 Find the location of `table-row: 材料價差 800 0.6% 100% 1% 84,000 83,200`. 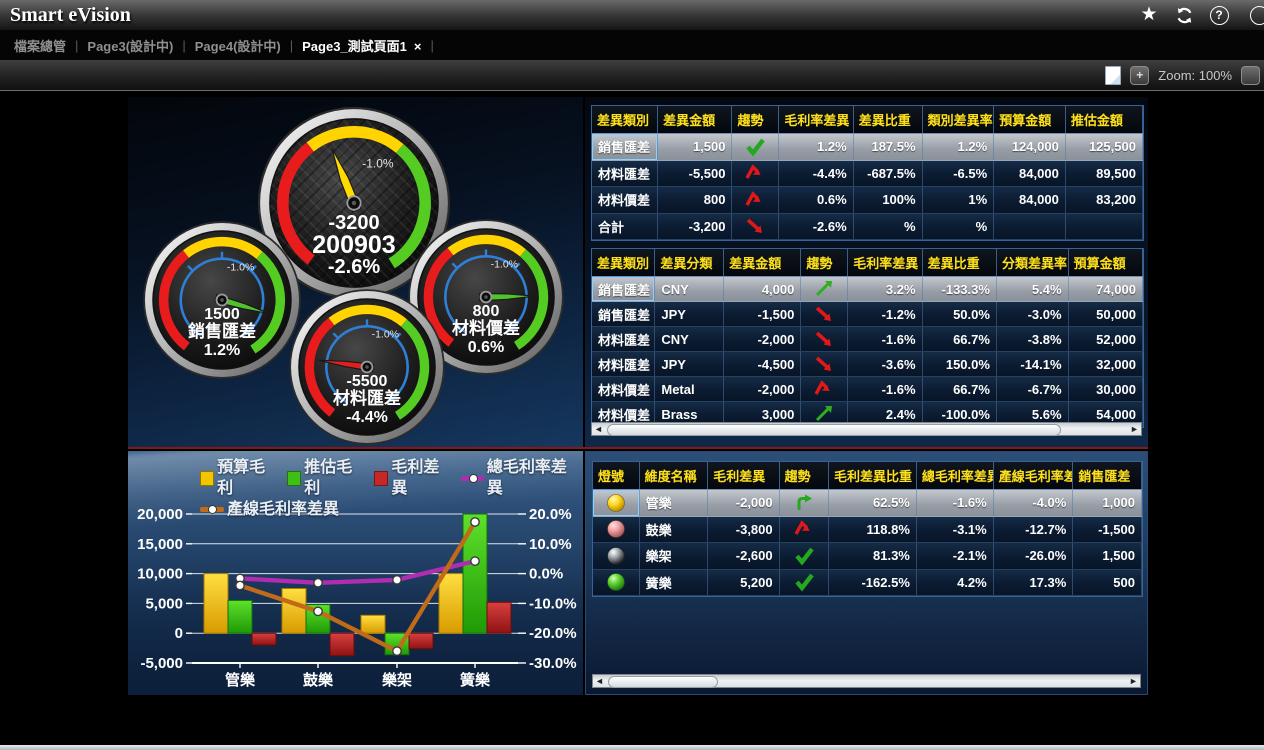

table-row: 材料價差 800 0.6% 100% 1% 84,000 83,200 is located at coordinates (867, 200).